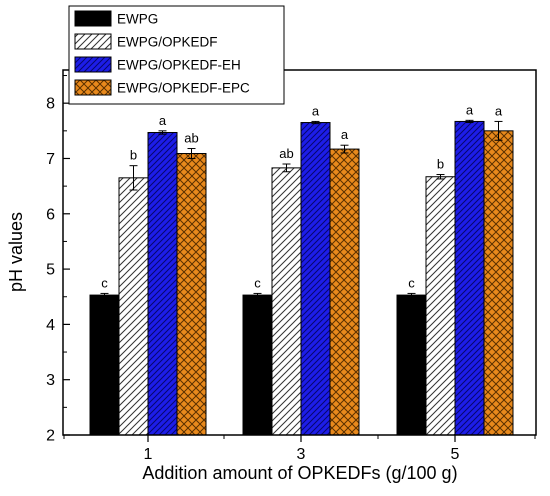 The width and height of the screenshot is (550, 496). What do you see at coordinates (301, 454) in the screenshot?
I see `x-tick-label: 3` at bounding box center [301, 454].